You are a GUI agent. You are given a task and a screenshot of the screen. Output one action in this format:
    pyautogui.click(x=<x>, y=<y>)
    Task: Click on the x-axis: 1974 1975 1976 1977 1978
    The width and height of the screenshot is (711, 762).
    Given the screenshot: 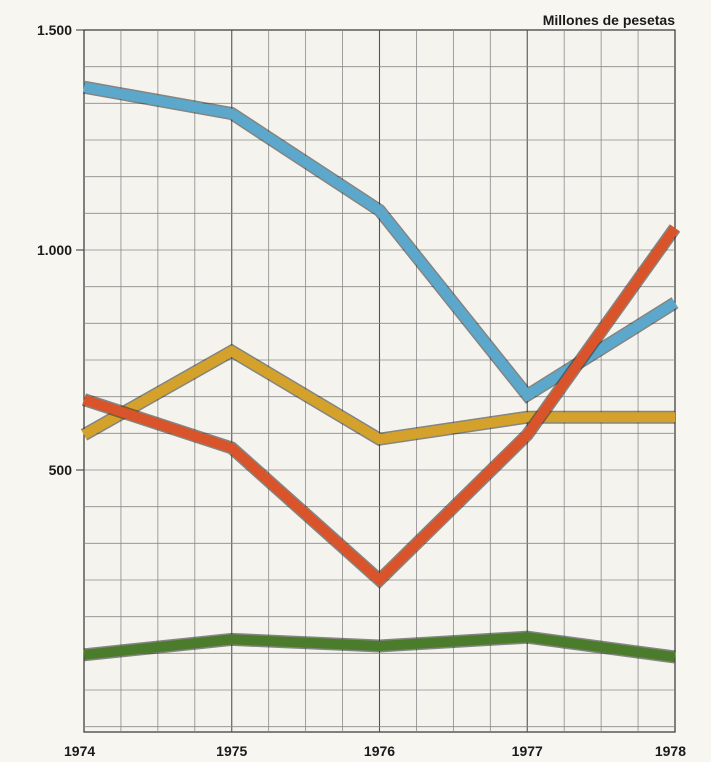 What is the action you would take?
    pyautogui.click(x=375, y=751)
    